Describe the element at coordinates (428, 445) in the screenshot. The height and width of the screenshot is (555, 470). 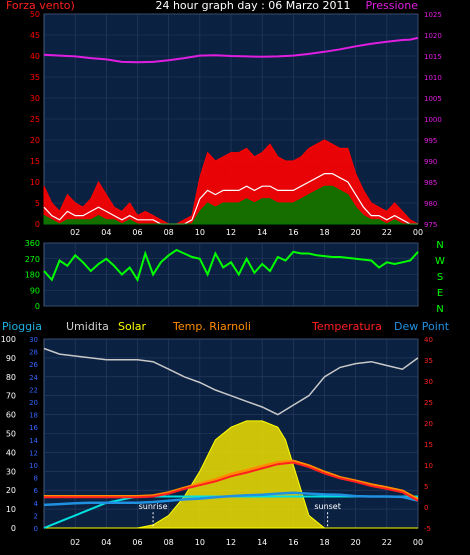
I see `y-right-tick: 15` at that location.